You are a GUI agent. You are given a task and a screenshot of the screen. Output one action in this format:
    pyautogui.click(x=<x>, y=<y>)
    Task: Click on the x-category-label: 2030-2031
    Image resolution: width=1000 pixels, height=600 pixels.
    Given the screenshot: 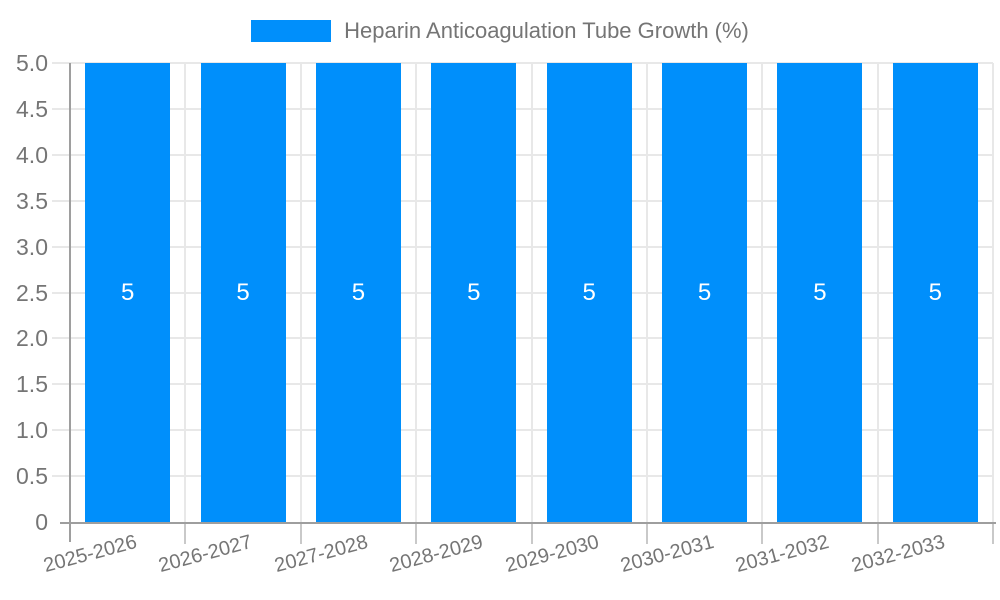 What is the action you would take?
    pyautogui.click(x=667, y=554)
    